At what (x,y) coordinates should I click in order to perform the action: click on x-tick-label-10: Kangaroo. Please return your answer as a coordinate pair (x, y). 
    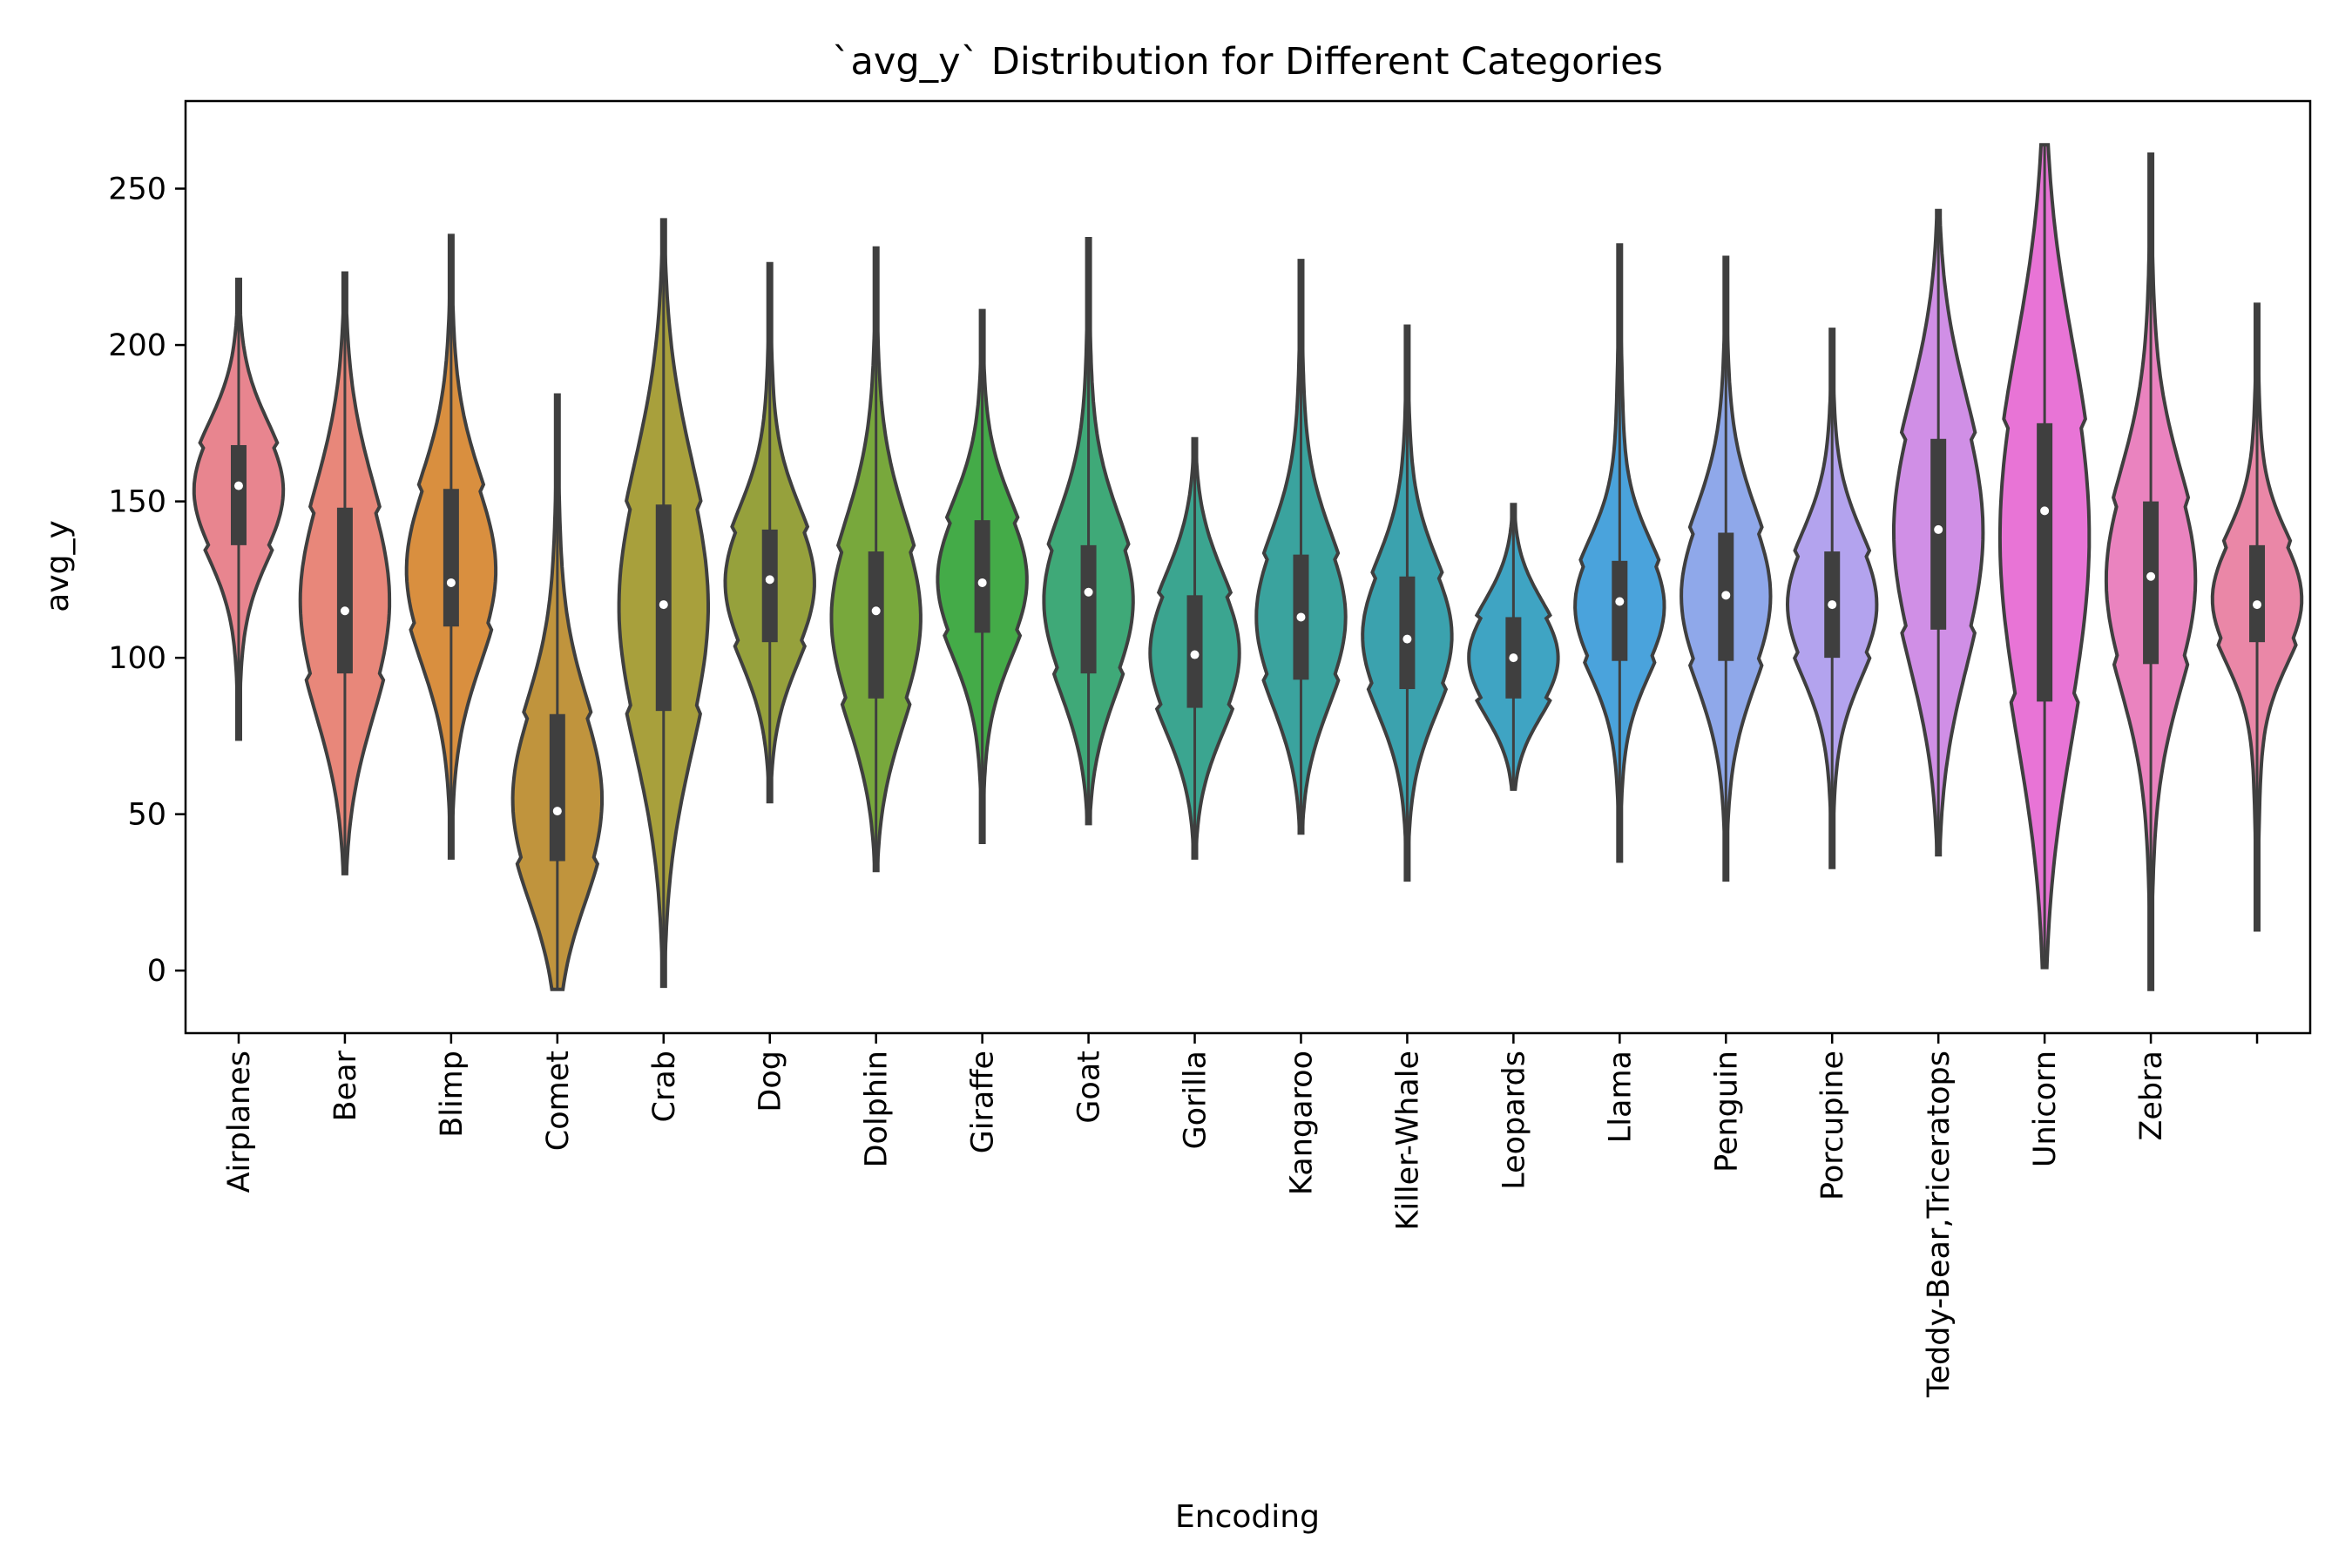
    Looking at the image, I should click on (1301, 1123).